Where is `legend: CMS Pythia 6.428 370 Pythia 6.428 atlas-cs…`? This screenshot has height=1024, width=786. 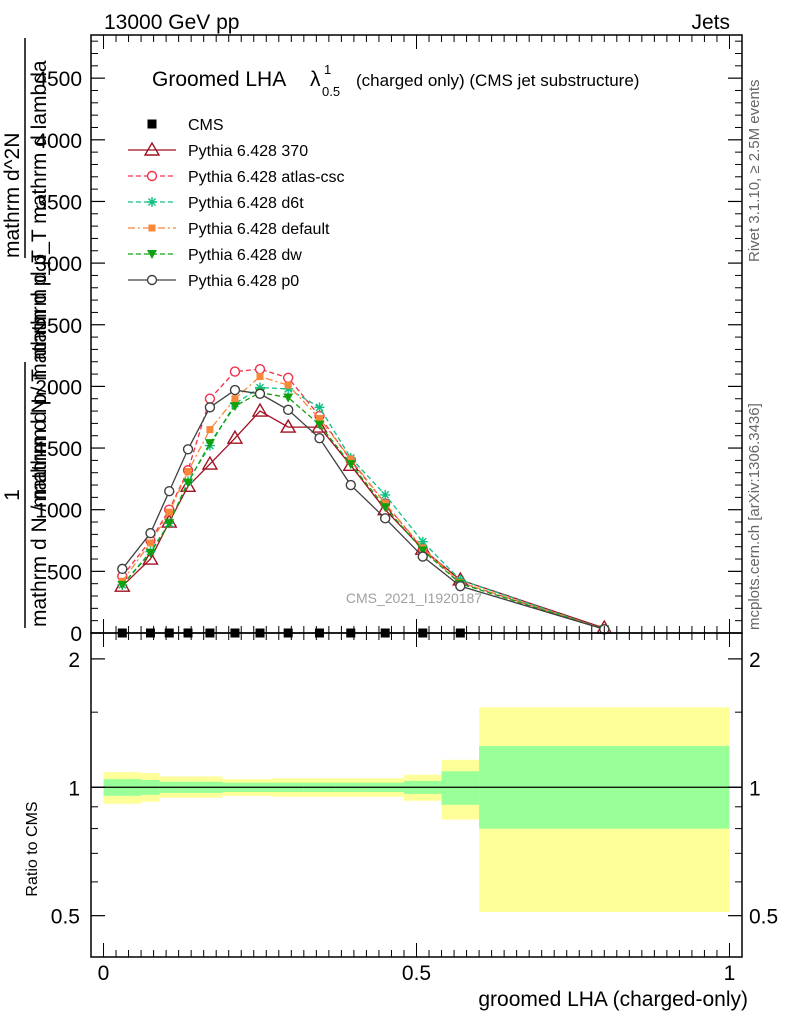
legend: CMS Pythia 6.428 370 Pythia 6.428 atlas-cs… is located at coordinates (236, 203).